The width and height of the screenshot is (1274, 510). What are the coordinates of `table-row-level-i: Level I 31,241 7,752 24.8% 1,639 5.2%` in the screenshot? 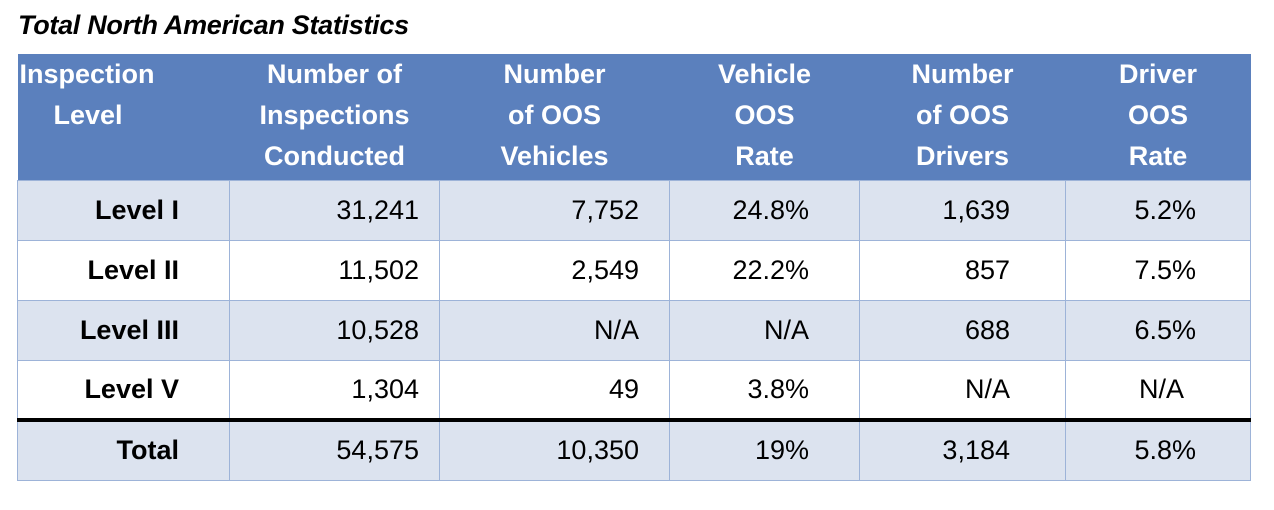 It's located at (634, 210).